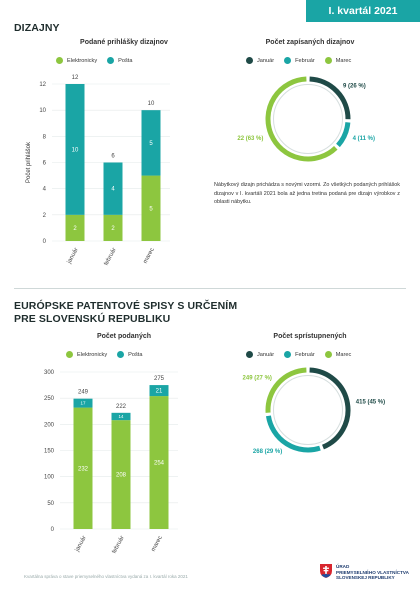  What do you see at coordinates (266, 354) in the screenshot?
I see `legend-label-january-2: Január` at bounding box center [266, 354].